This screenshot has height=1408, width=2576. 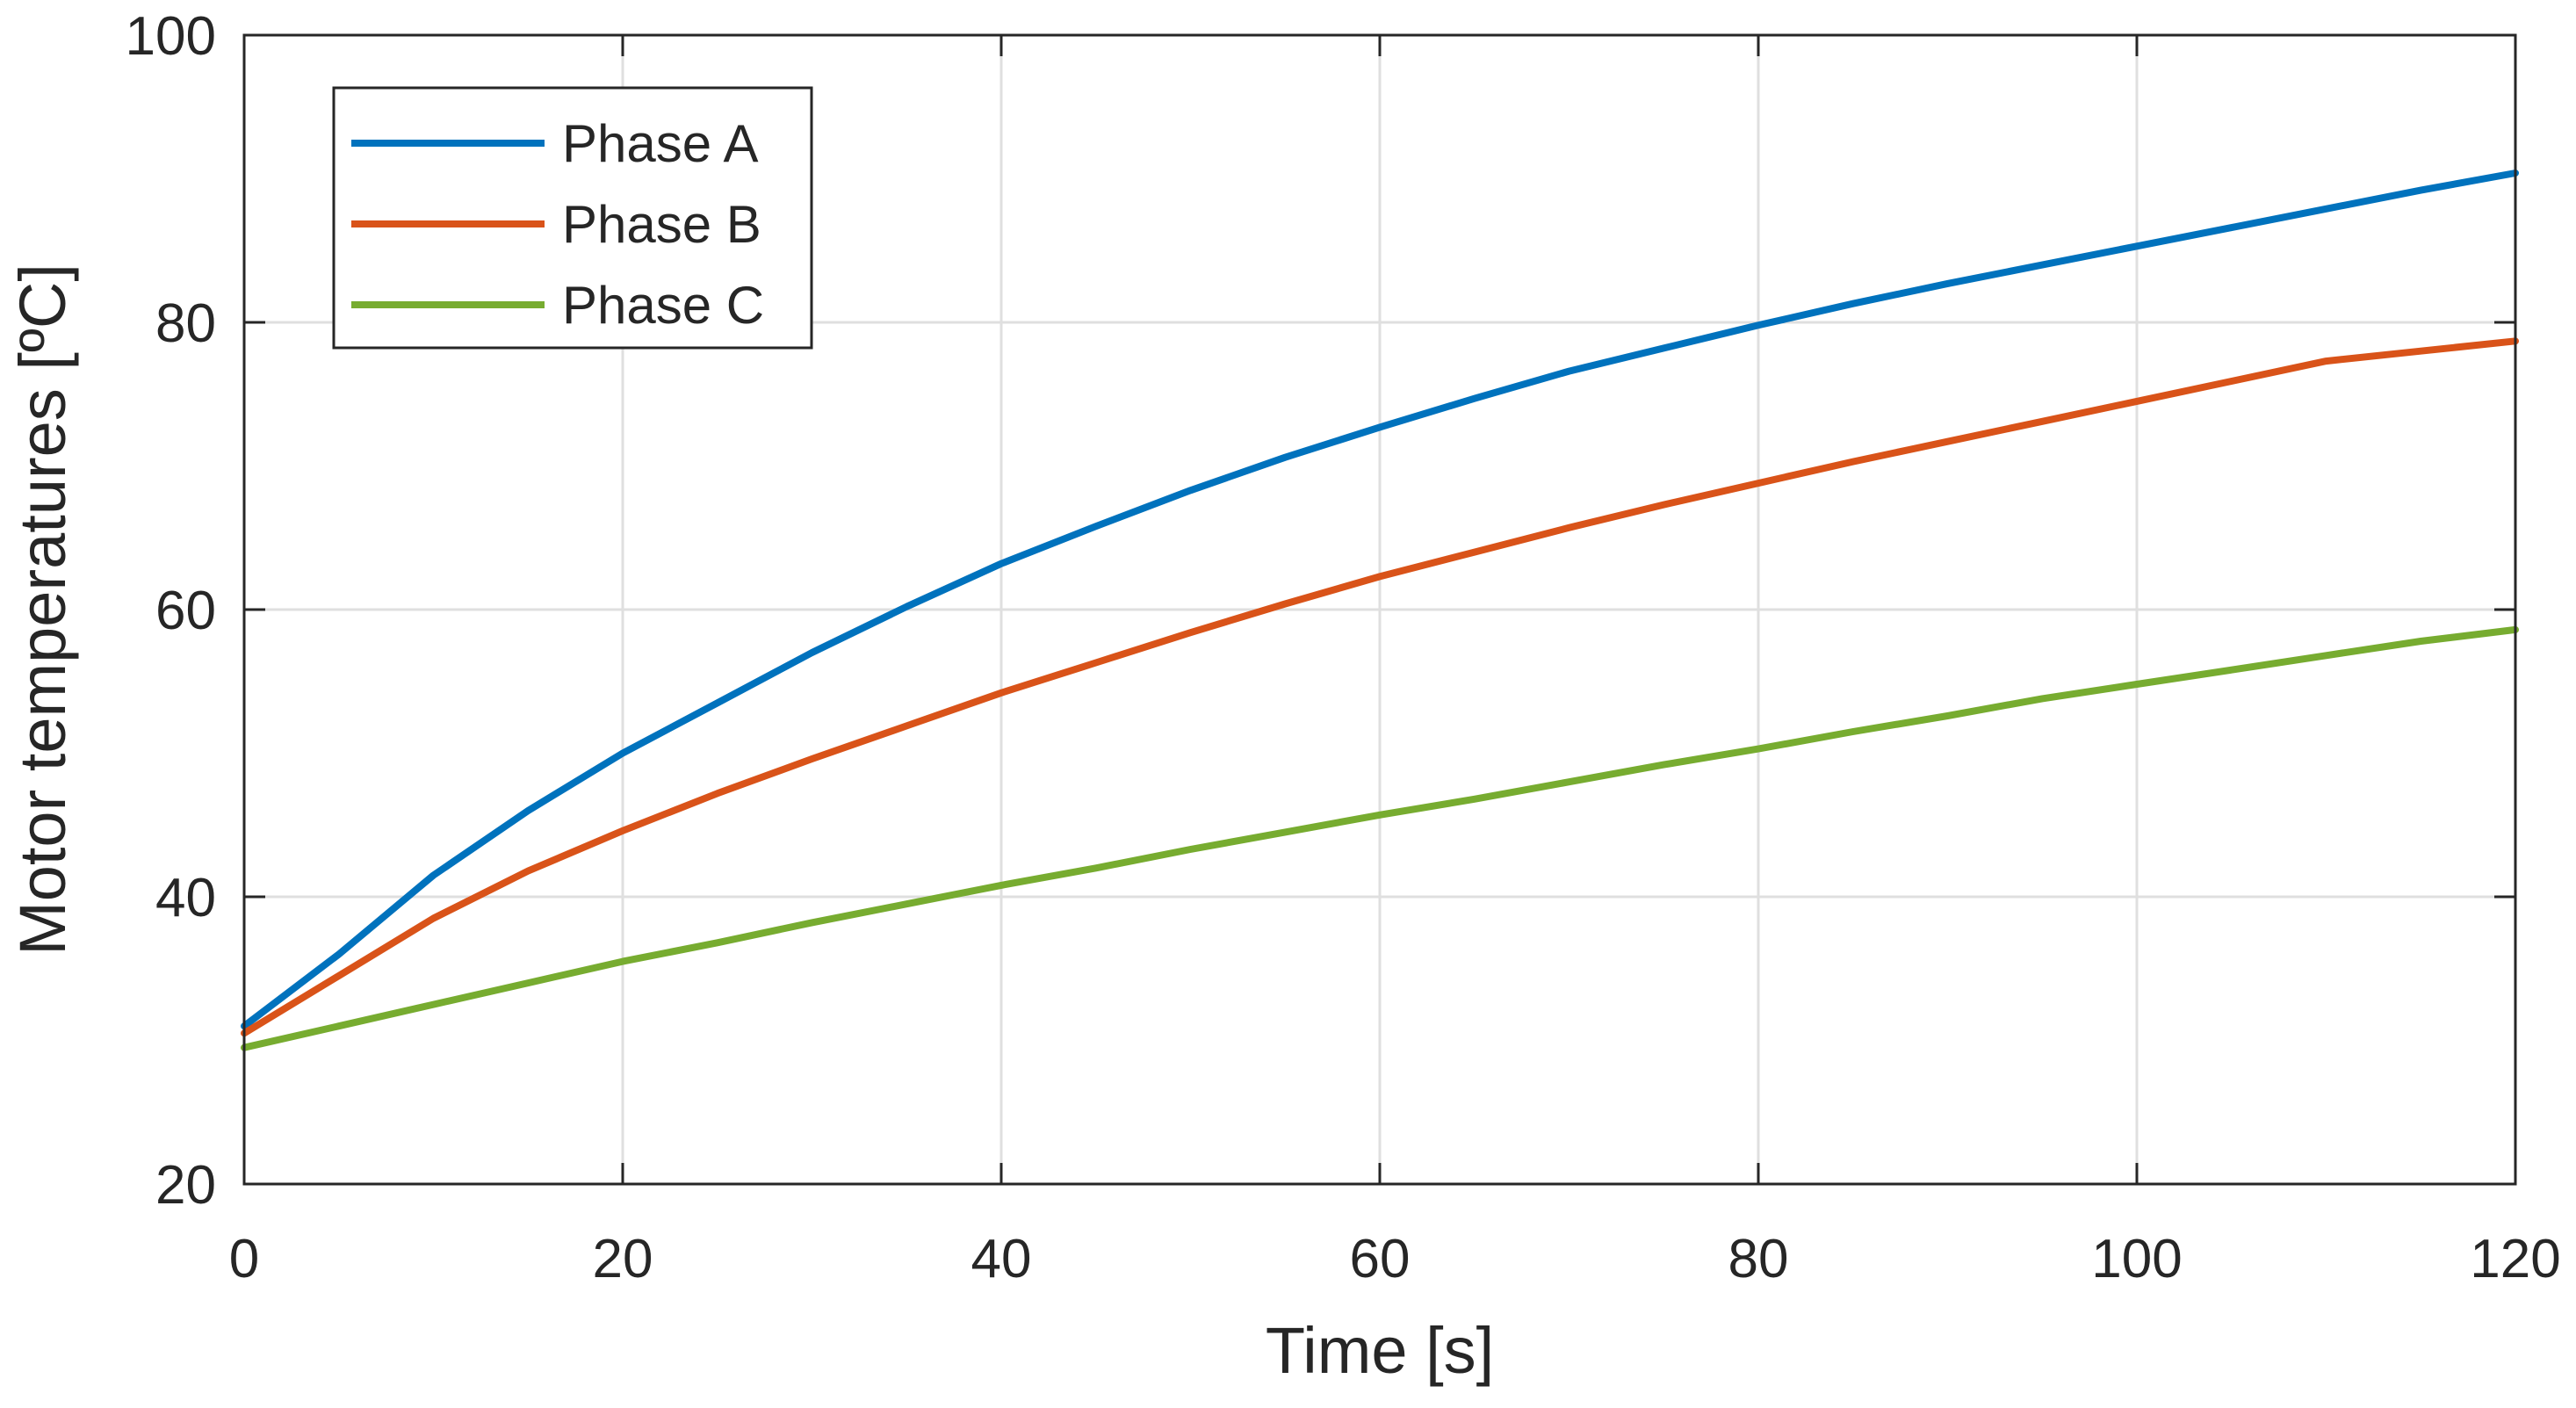 I want to click on y-tick-label: 100, so click(x=171, y=36).